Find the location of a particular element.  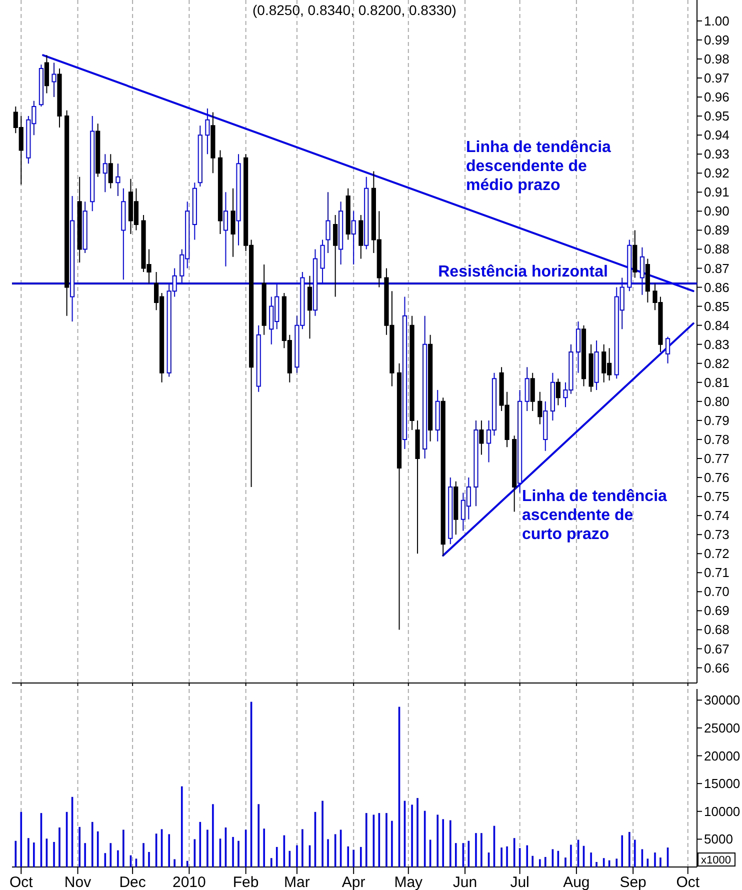

y-tick-label: 0.87 is located at coordinates (717, 268).